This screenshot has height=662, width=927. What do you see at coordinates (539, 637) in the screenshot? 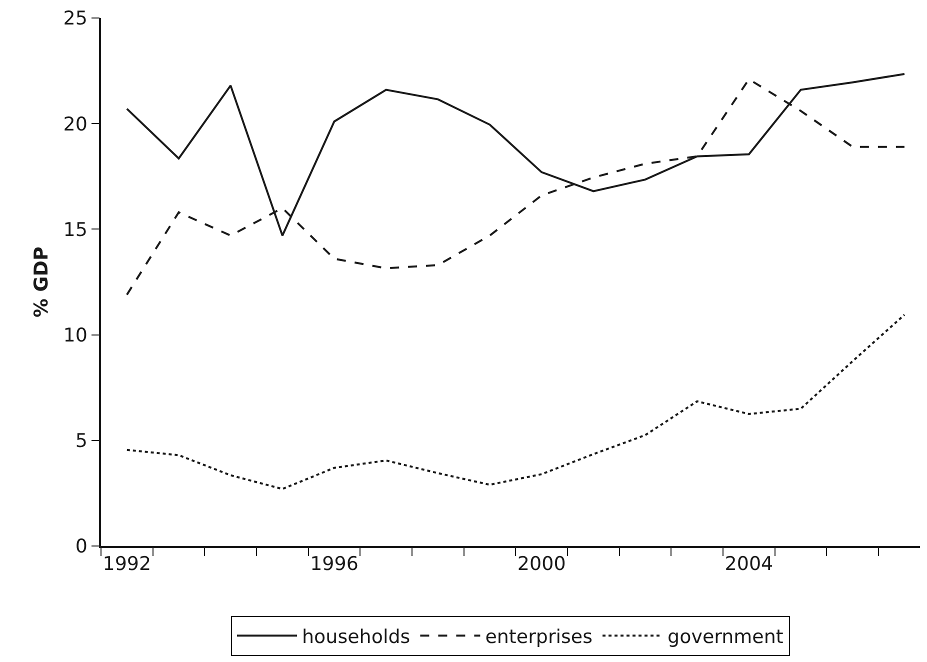
I see `legend-label: enterprises` at bounding box center [539, 637].